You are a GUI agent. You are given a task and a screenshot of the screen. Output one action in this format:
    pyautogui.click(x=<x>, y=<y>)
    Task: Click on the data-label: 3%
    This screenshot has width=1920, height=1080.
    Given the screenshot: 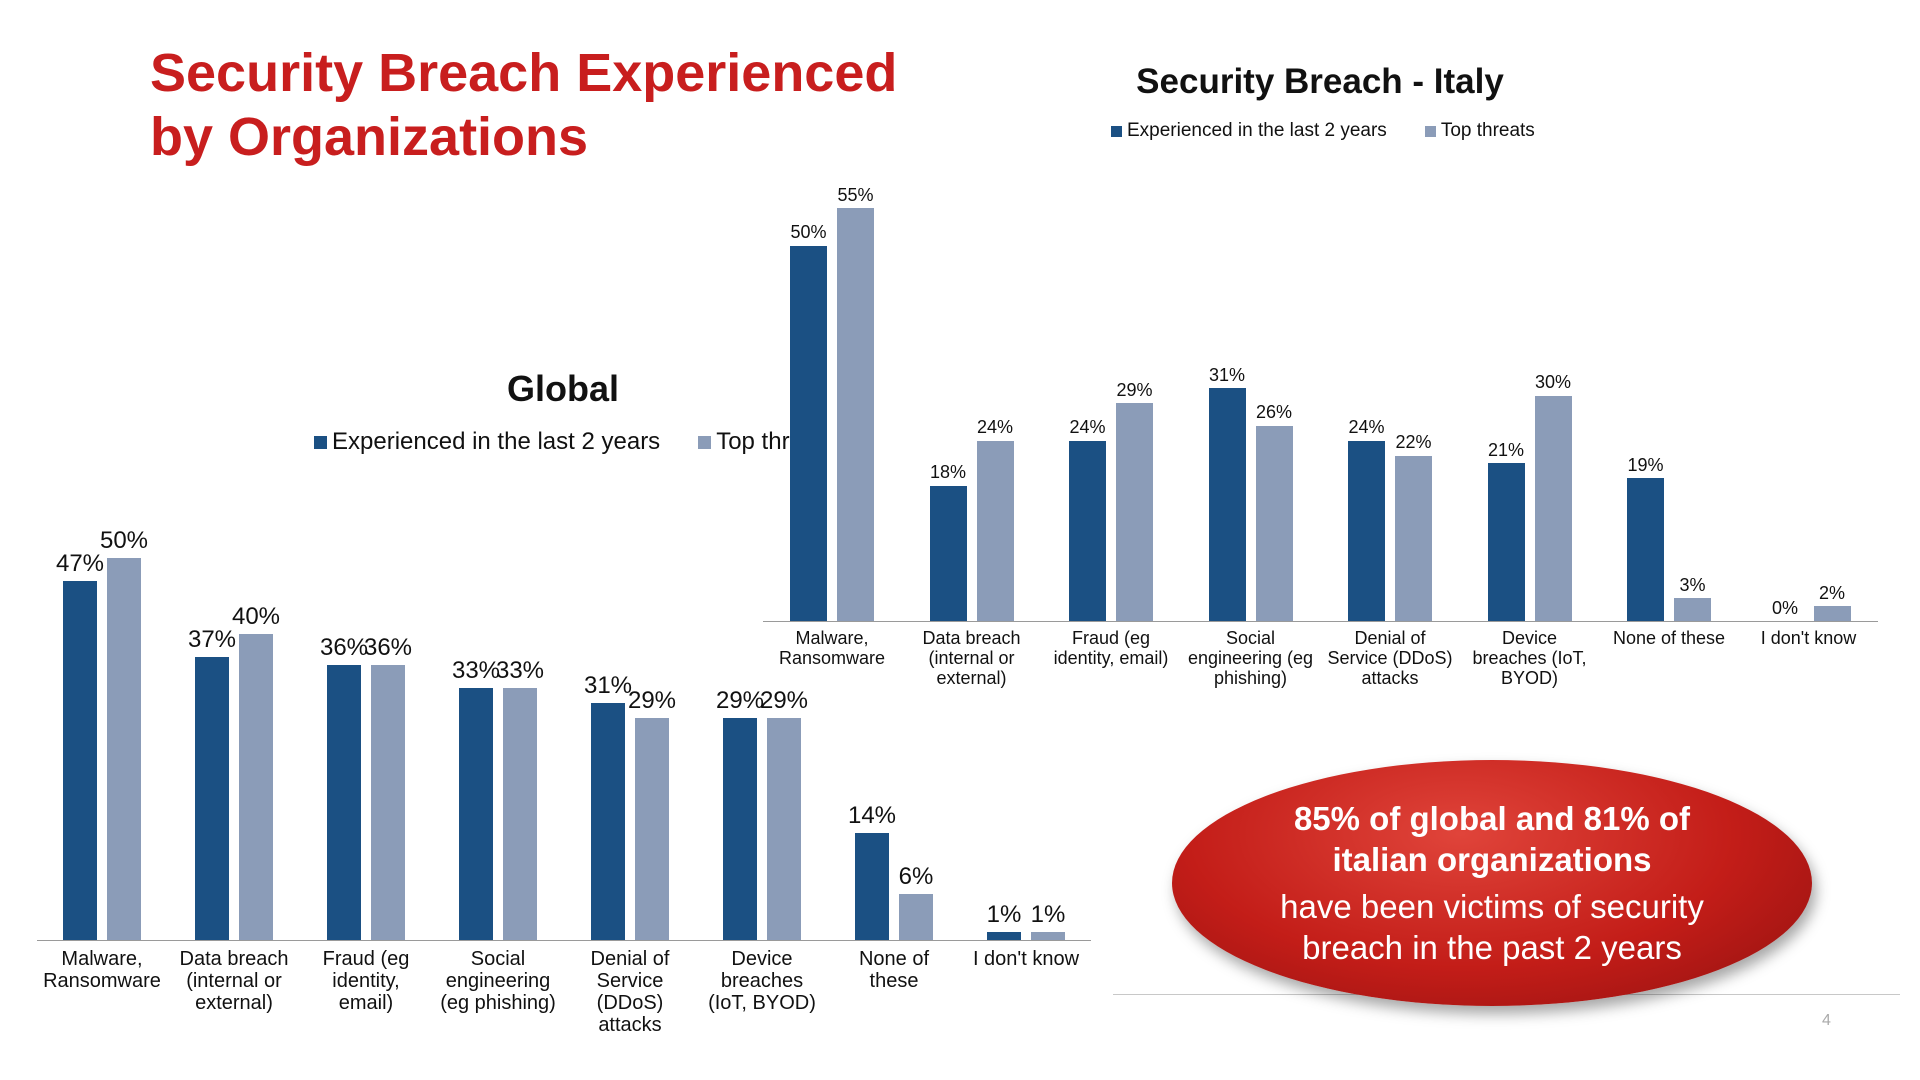 What is the action you would take?
    pyautogui.click(x=1692, y=585)
    